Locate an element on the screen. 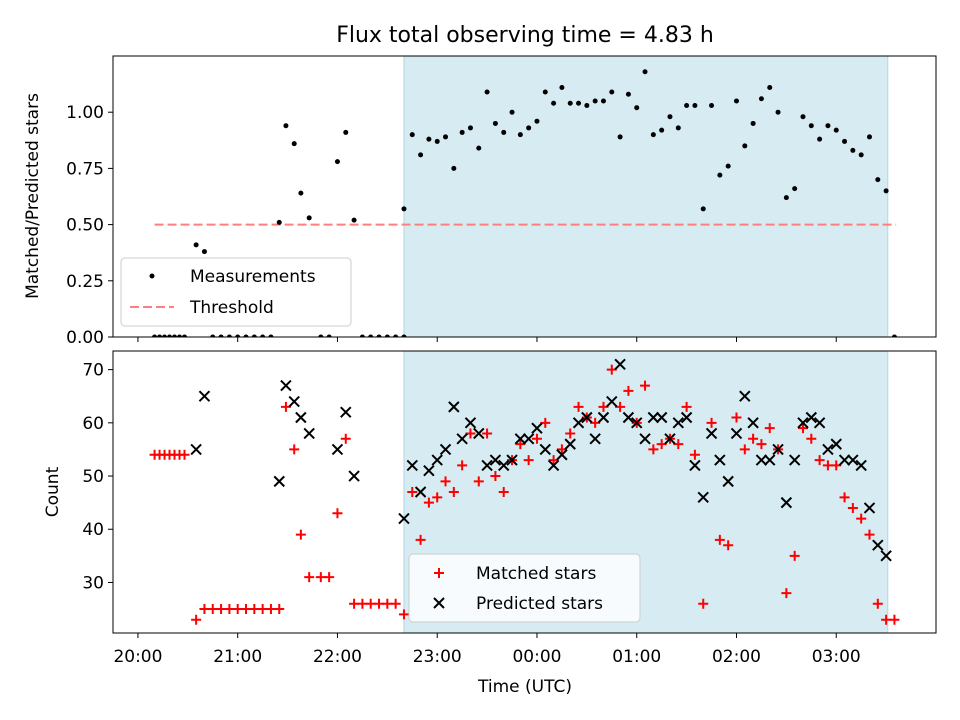 This screenshot has width=960, height=720. x-tick-label: 00:00 is located at coordinates (536, 657).